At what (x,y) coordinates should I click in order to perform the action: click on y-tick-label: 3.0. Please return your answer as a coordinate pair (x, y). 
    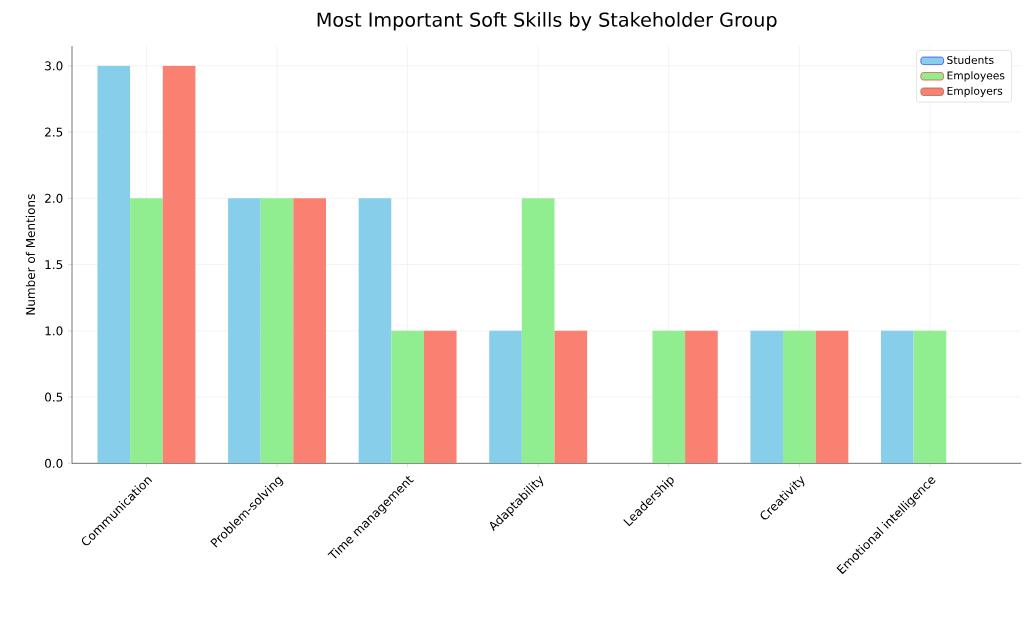
    Looking at the image, I should click on (54, 66).